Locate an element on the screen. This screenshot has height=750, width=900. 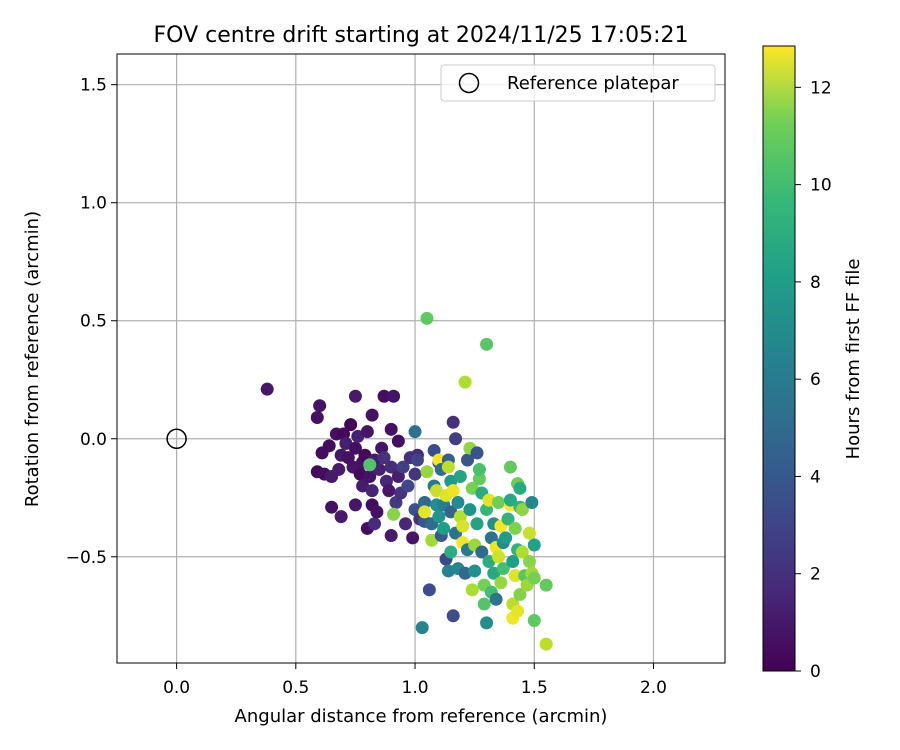
x-axis: 0.0 0.5 1.0 1.5 2.0 is located at coordinates (415, 680).